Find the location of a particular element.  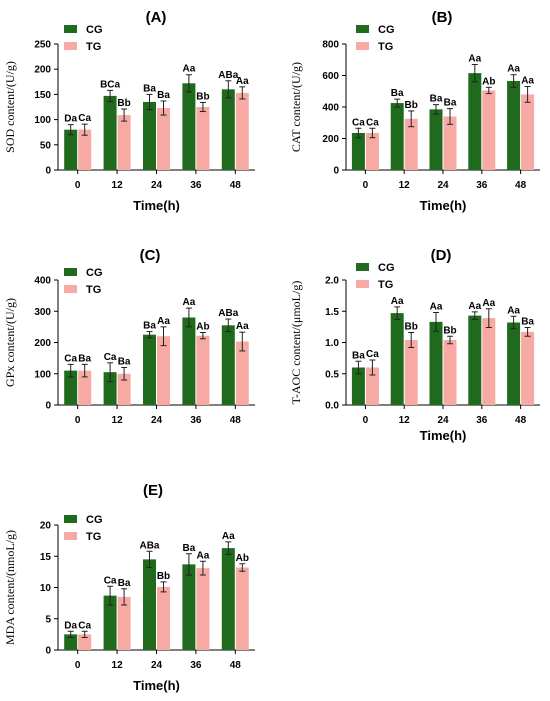

significance-label: Ab is located at coordinates (242, 558).